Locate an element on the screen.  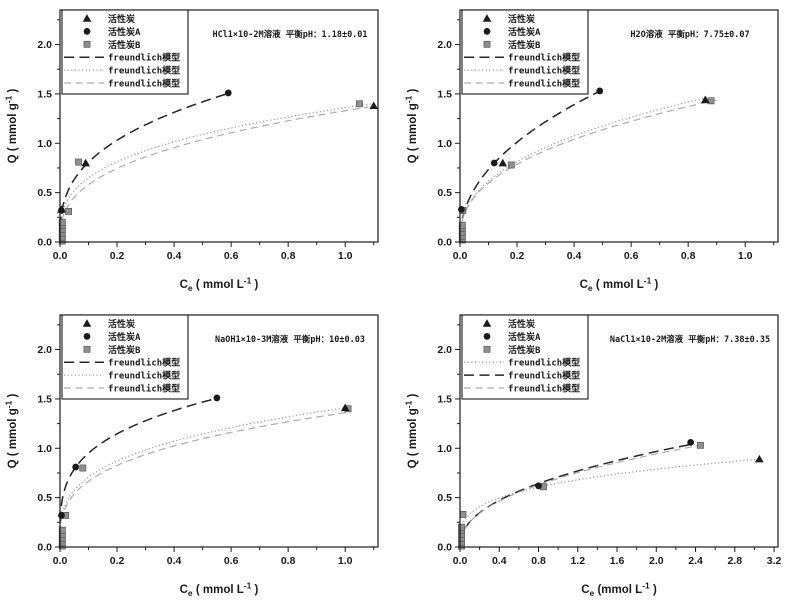
condition-annotation: NaOH1×10-3M溶液 平衡pH：10±0.03 is located at coordinates (290, 339).